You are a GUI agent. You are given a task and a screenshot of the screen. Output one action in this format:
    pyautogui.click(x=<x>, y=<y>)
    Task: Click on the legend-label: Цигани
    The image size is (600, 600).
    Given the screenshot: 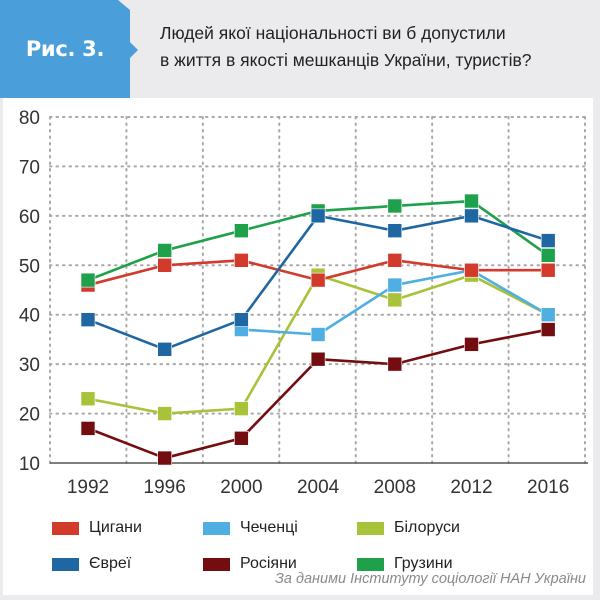 What is the action you would take?
    pyautogui.click(x=115, y=527)
    